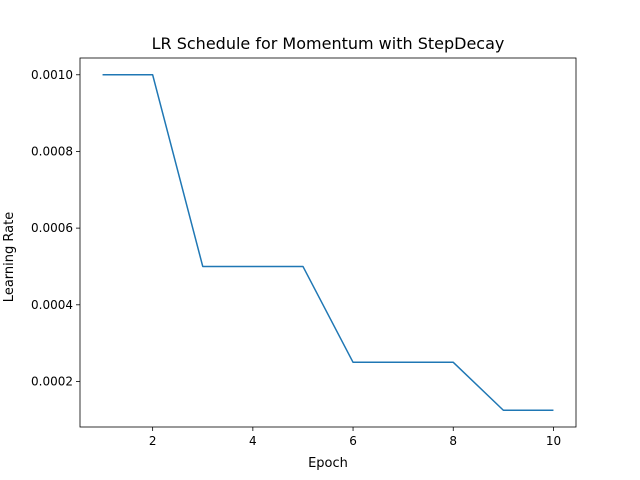  Describe the element at coordinates (52, 381) in the screenshot. I see `y-tick-label: 0.0002` at that location.